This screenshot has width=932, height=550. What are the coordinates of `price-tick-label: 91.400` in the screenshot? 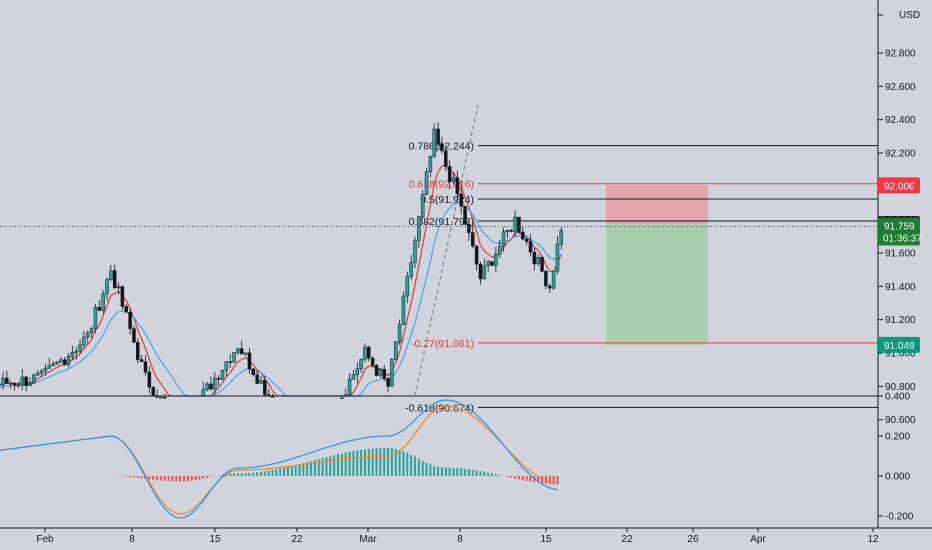 It's located at (900, 287).